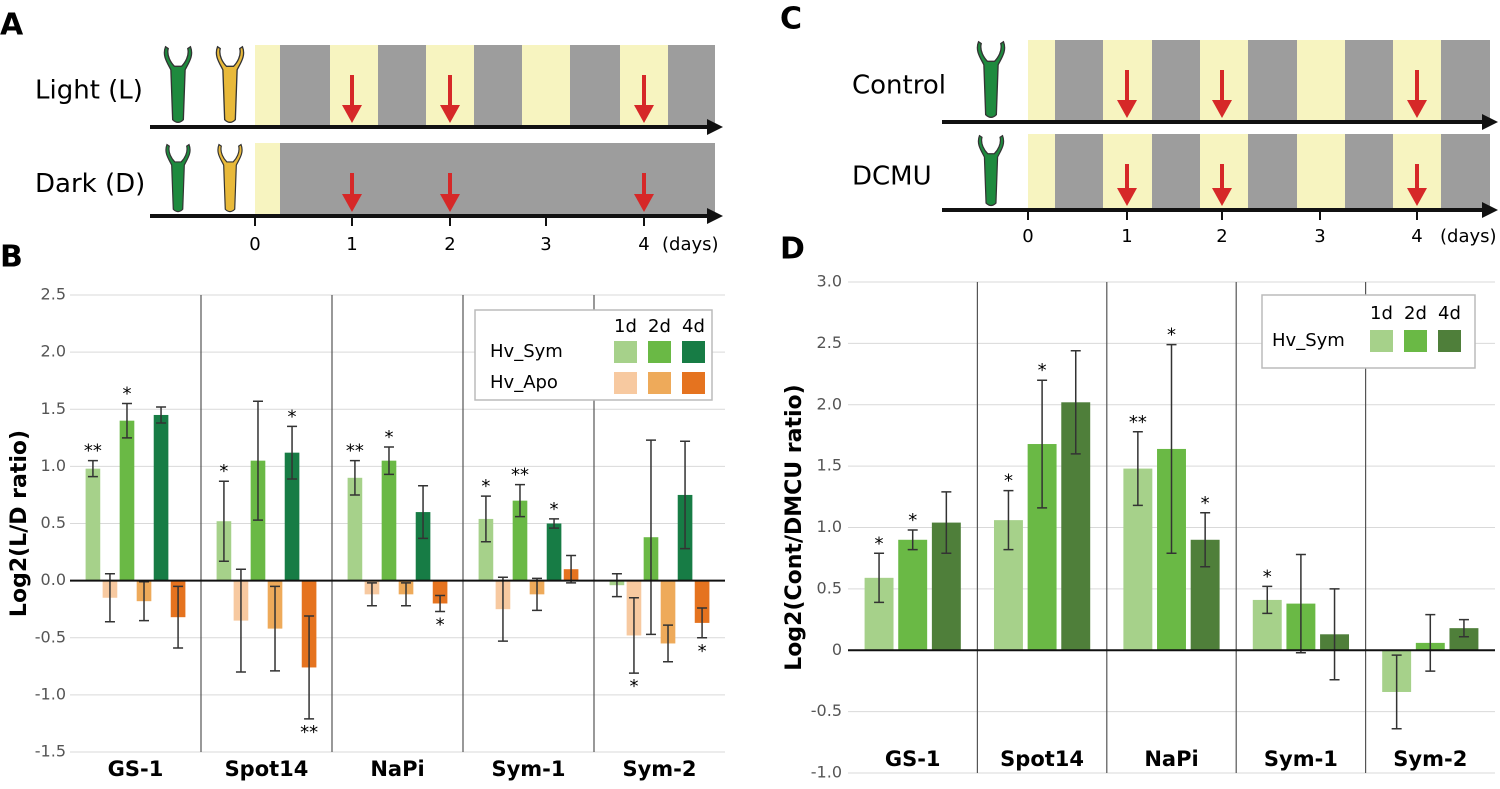 The width and height of the screenshot is (1500, 789). Describe the element at coordinates (136, 769) in the screenshot. I see `category-label: GS-1` at that location.